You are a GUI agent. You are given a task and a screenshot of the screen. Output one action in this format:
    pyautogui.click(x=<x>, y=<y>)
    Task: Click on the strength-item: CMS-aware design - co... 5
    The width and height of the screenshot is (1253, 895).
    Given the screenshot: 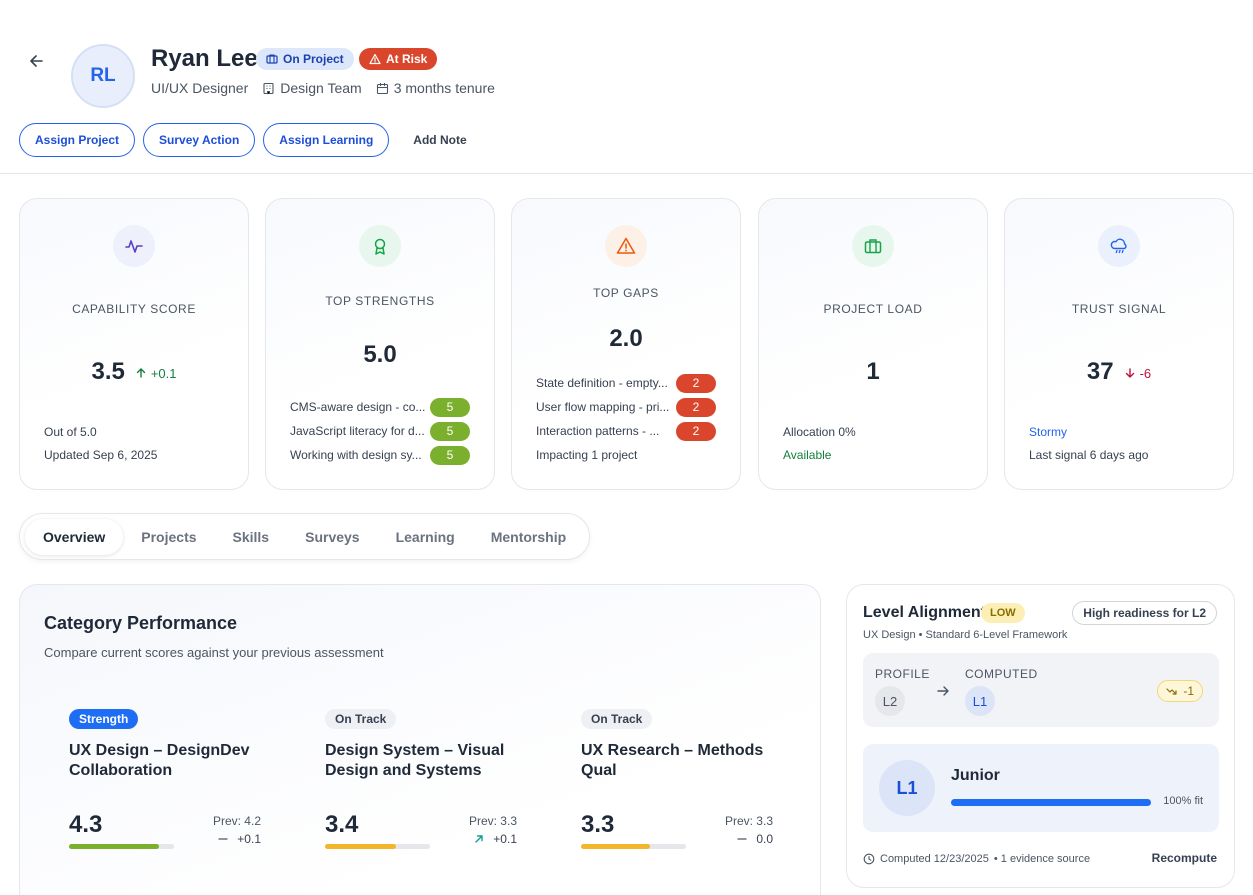 What is the action you would take?
    pyautogui.click(x=380, y=407)
    